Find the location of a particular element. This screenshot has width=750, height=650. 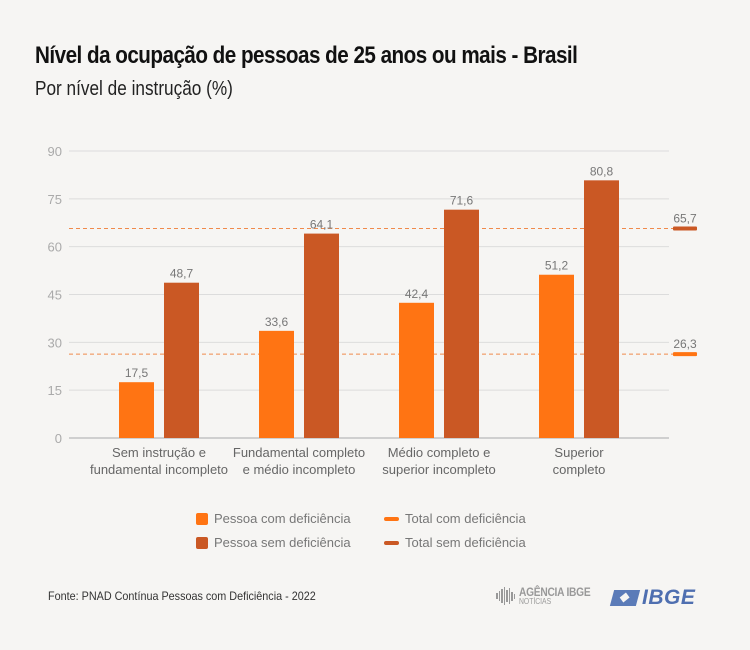

ibge-logo: IBGE is located at coordinates (652, 598).